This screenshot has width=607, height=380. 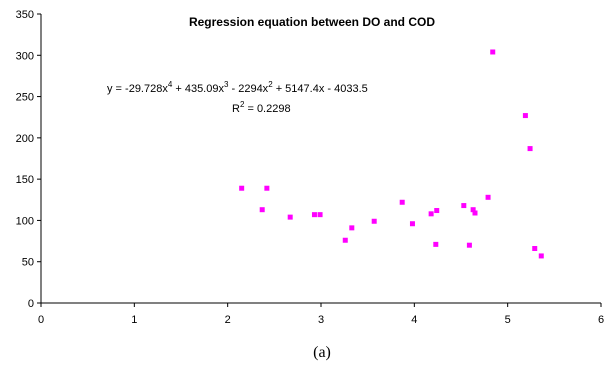 I want to click on chart-title: Regression equation between DO and COD, so click(x=312, y=22).